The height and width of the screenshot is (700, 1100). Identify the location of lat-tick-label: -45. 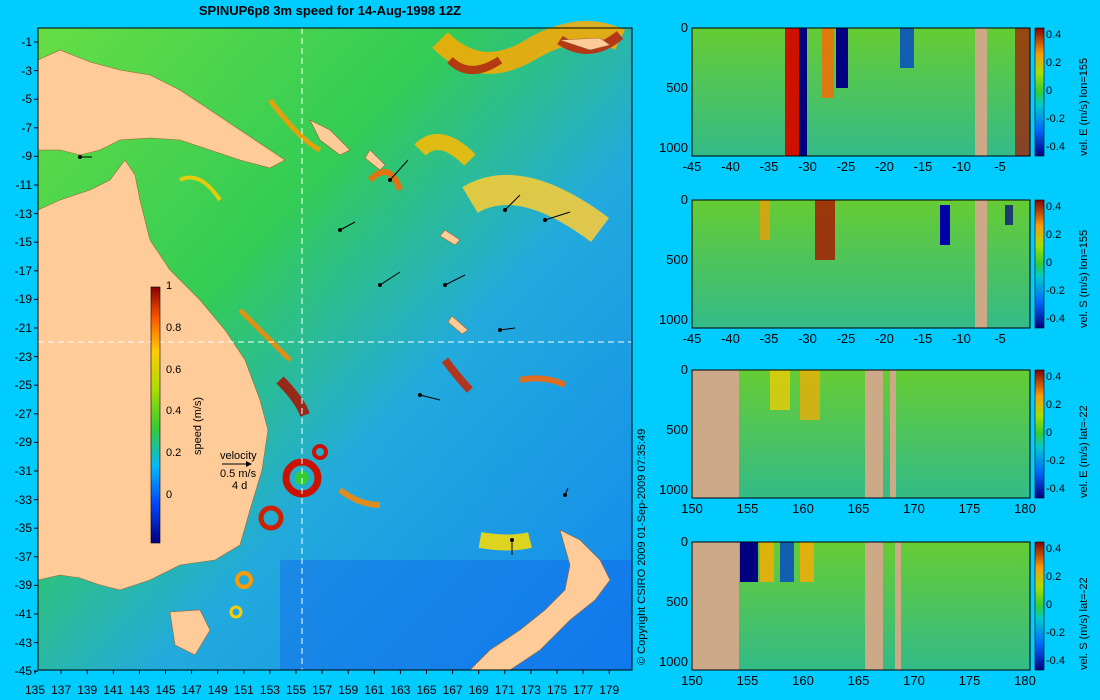
(23, 671).